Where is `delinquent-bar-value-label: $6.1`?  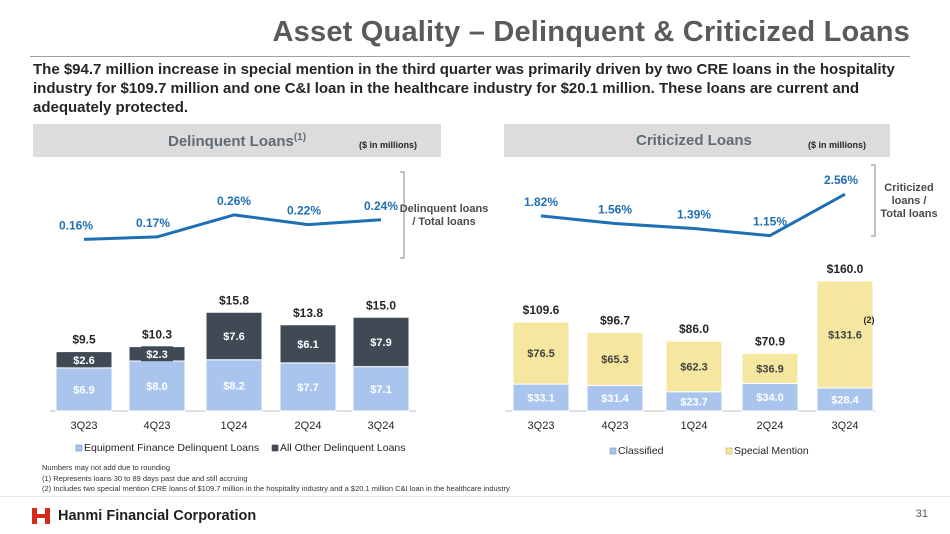
delinquent-bar-value-label: $6.1 is located at coordinates (307, 345).